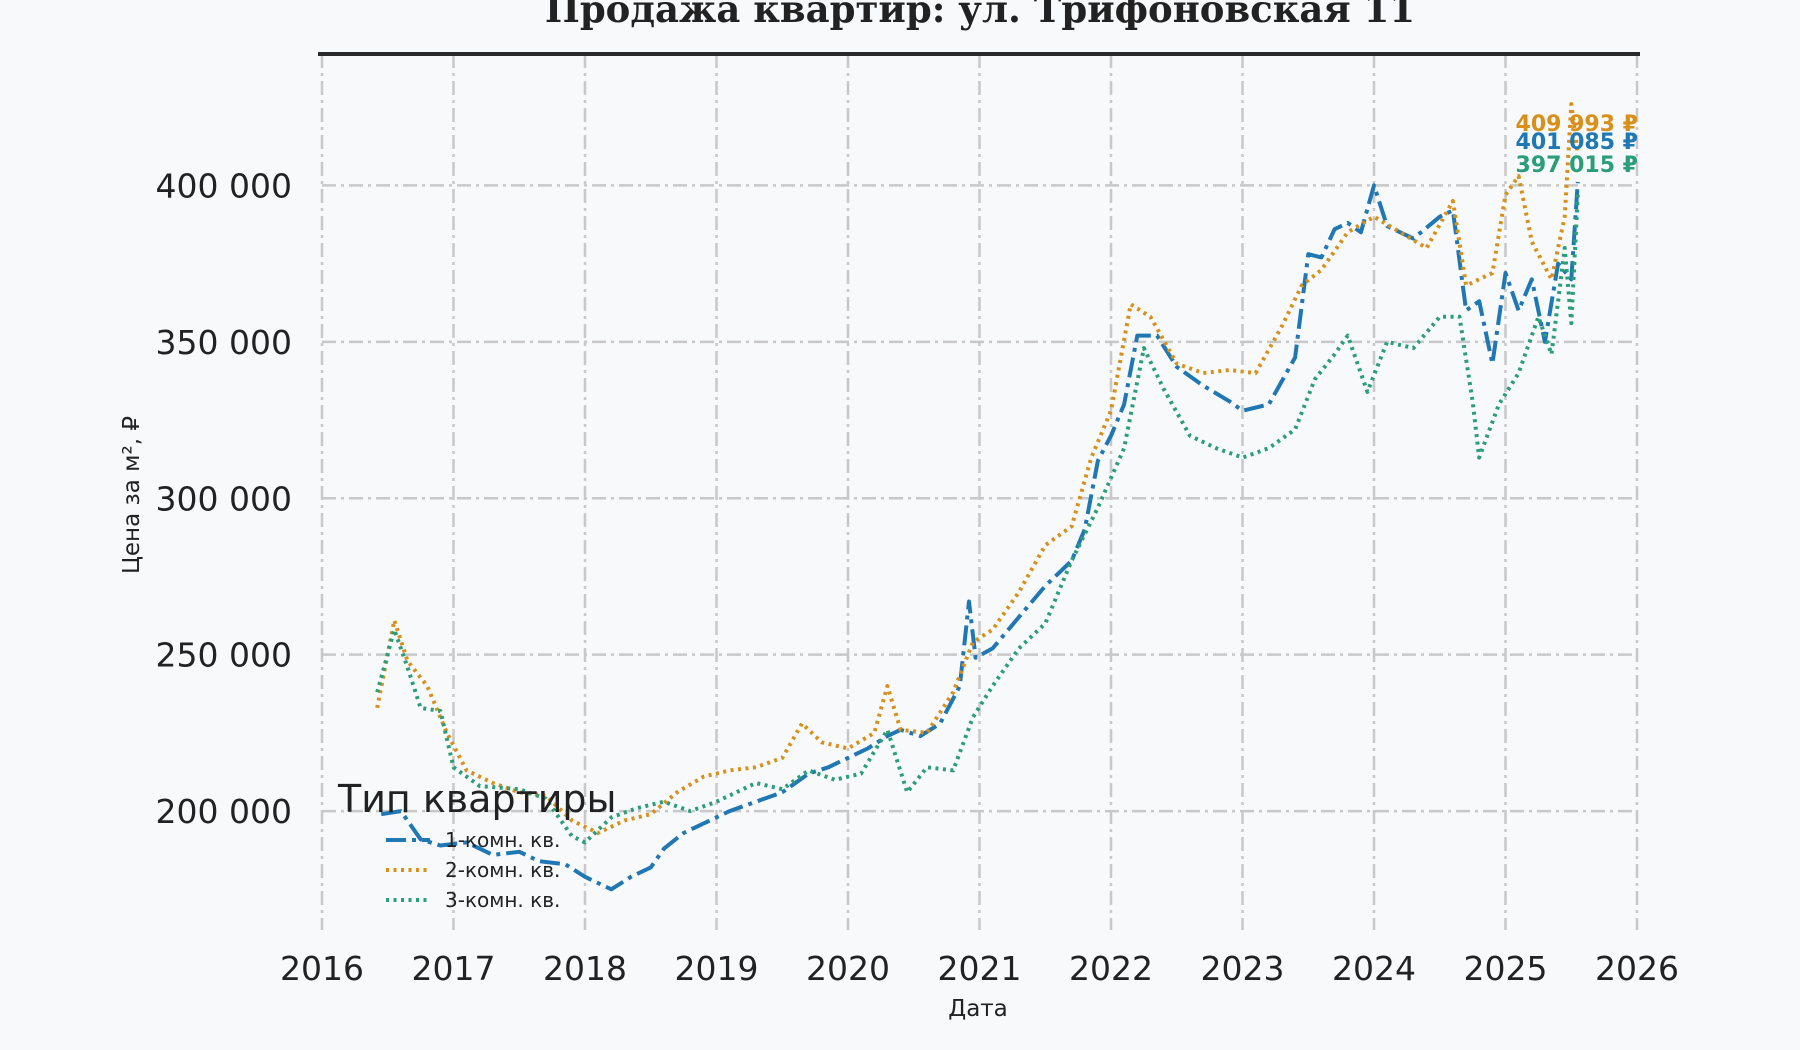  Describe the element at coordinates (224, 342) in the screenshot. I see `y-tick-label: 350 000` at that location.